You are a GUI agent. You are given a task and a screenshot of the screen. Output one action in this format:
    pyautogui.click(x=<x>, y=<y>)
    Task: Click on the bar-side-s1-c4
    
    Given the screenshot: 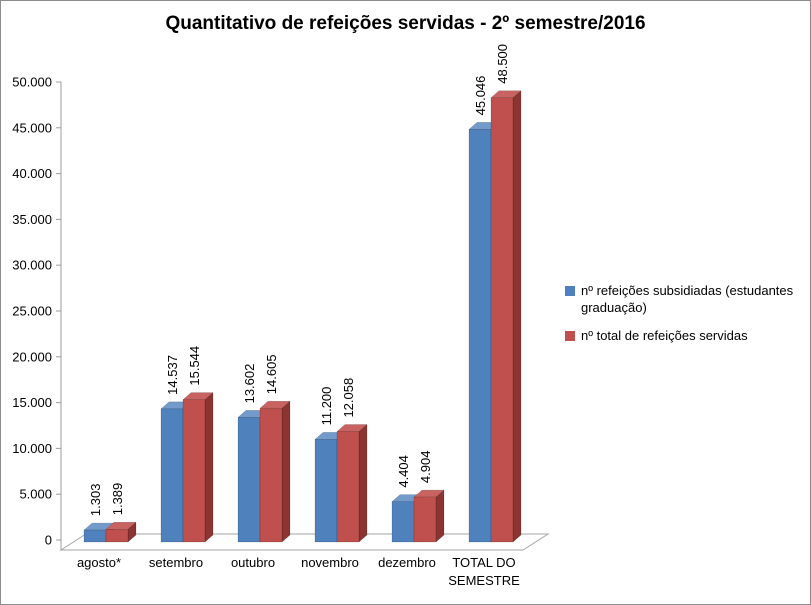 What is the action you would take?
    pyautogui.click(x=440, y=516)
    